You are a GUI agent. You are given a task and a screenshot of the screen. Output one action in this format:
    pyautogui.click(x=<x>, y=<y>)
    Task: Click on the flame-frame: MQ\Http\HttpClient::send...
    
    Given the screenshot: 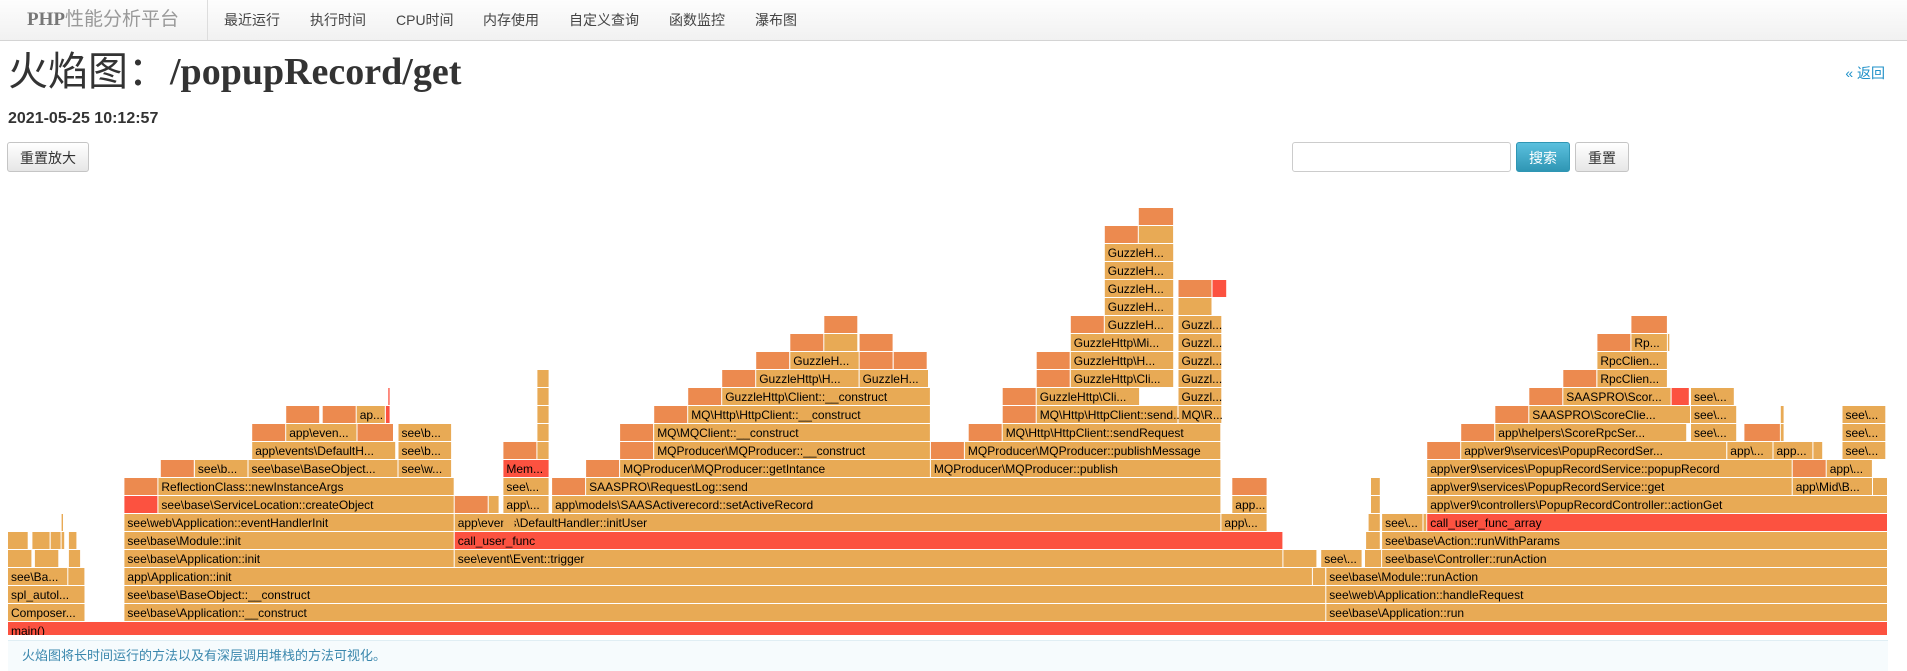 What is the action you would take?
    pyautogui.click(x=1109, y=414)
    